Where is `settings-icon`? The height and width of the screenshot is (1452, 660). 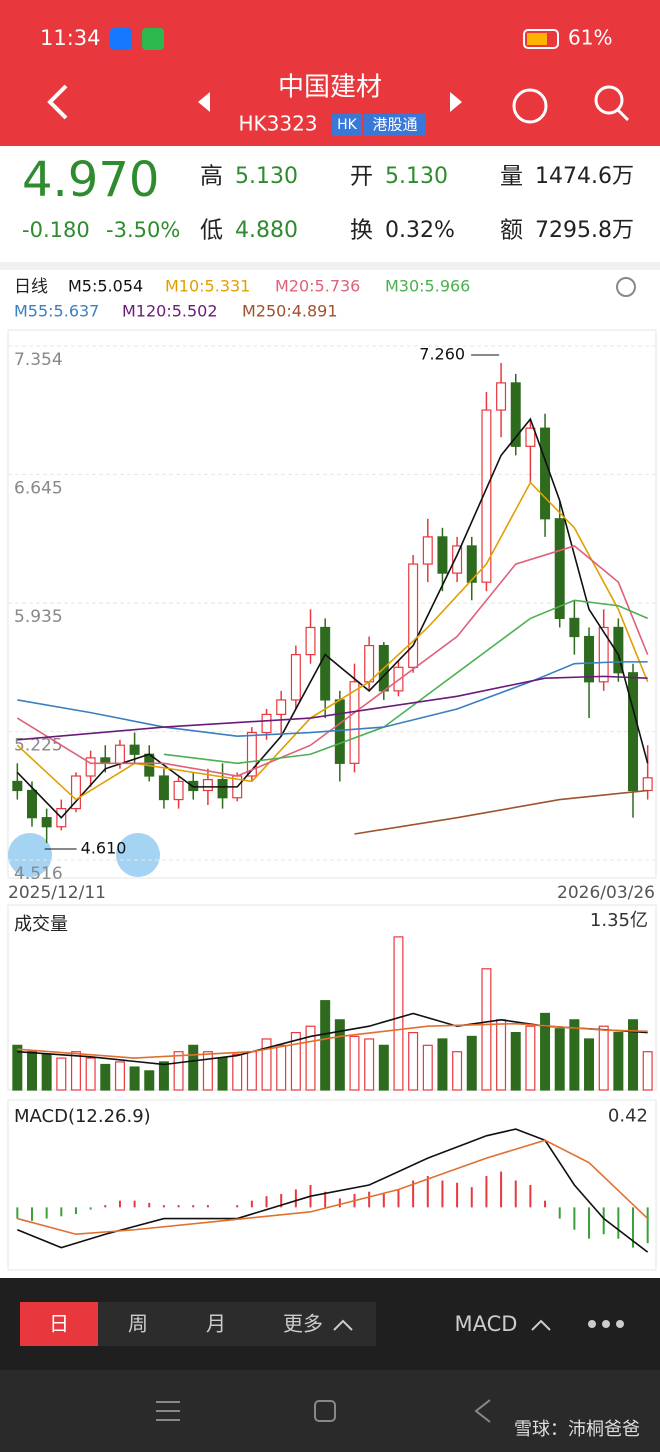 settings-icon is located at coordinates (626, 287).